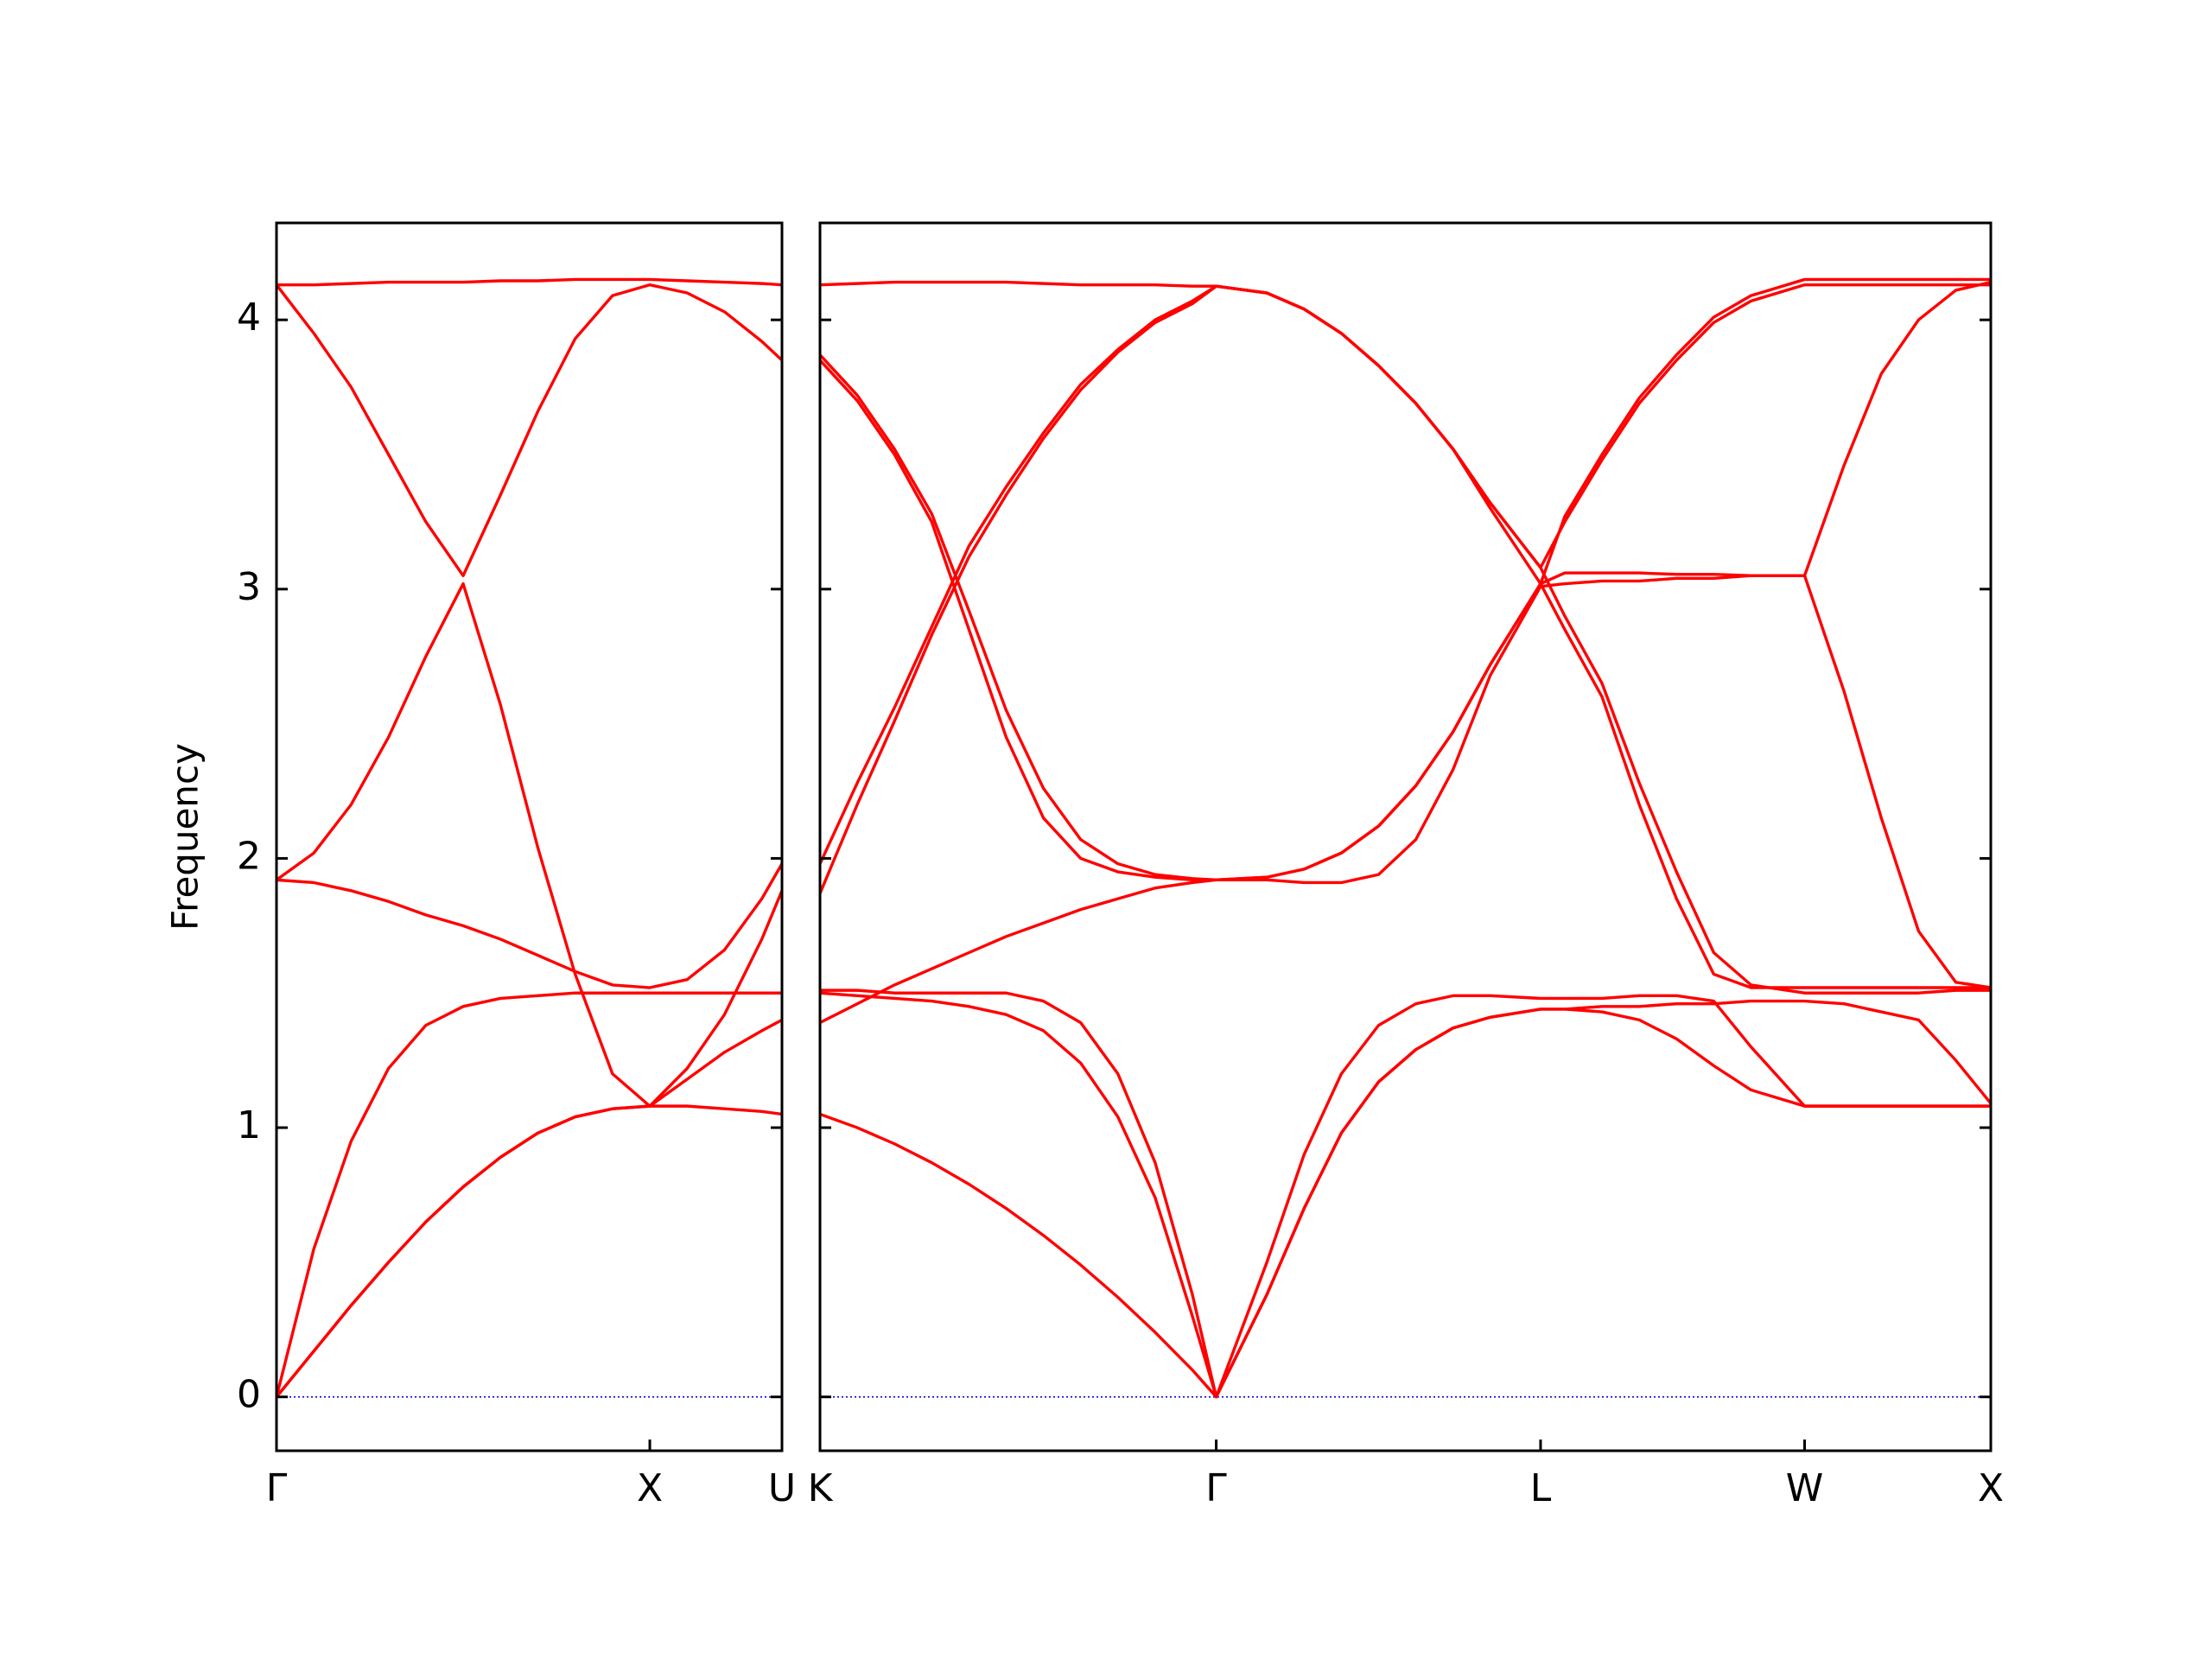  Describe the element at coordinates (249, 1395) in the screenshot. I see `y-tick-label: 0` at that location.